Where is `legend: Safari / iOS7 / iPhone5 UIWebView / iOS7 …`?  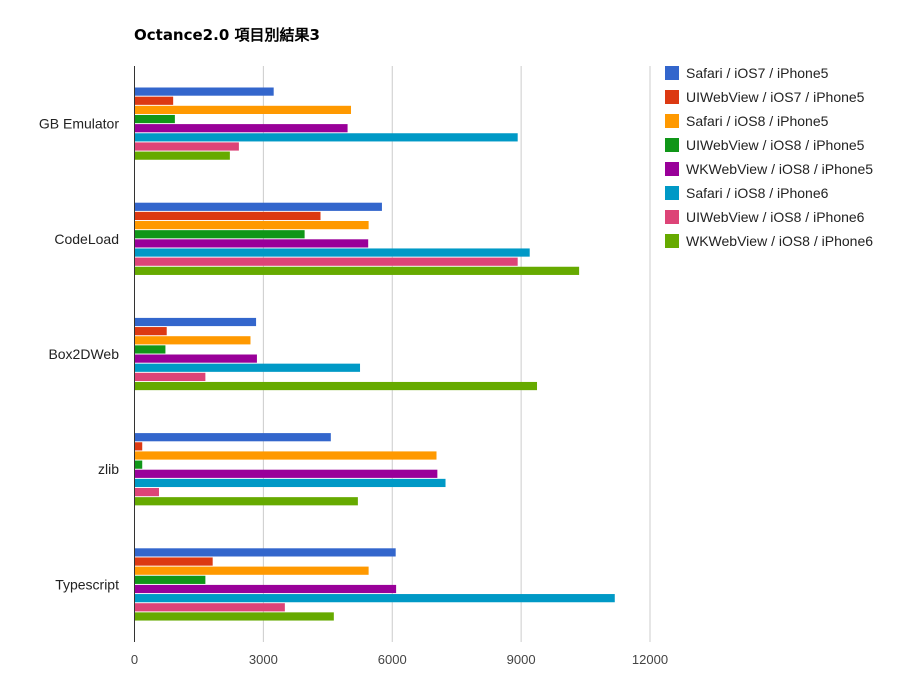 legend: Safari / iOS7 / iPhone5 UIWebView / iOS7 … is located at coordinates (769, 157).